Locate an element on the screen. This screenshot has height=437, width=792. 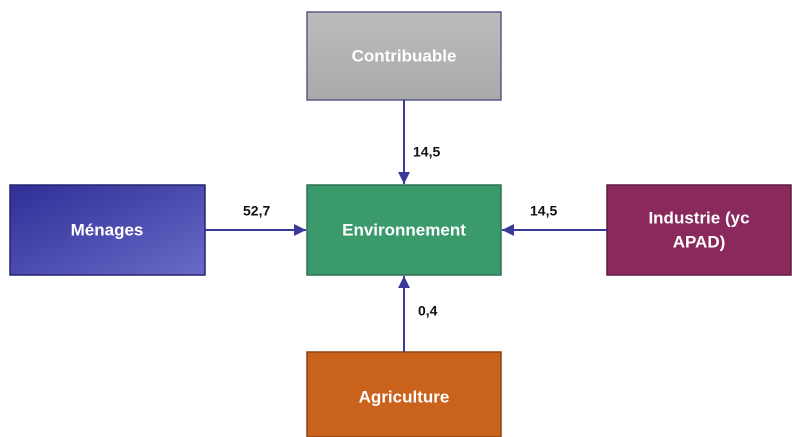
node-label: Agriculture is located at coordinates (404, 396).